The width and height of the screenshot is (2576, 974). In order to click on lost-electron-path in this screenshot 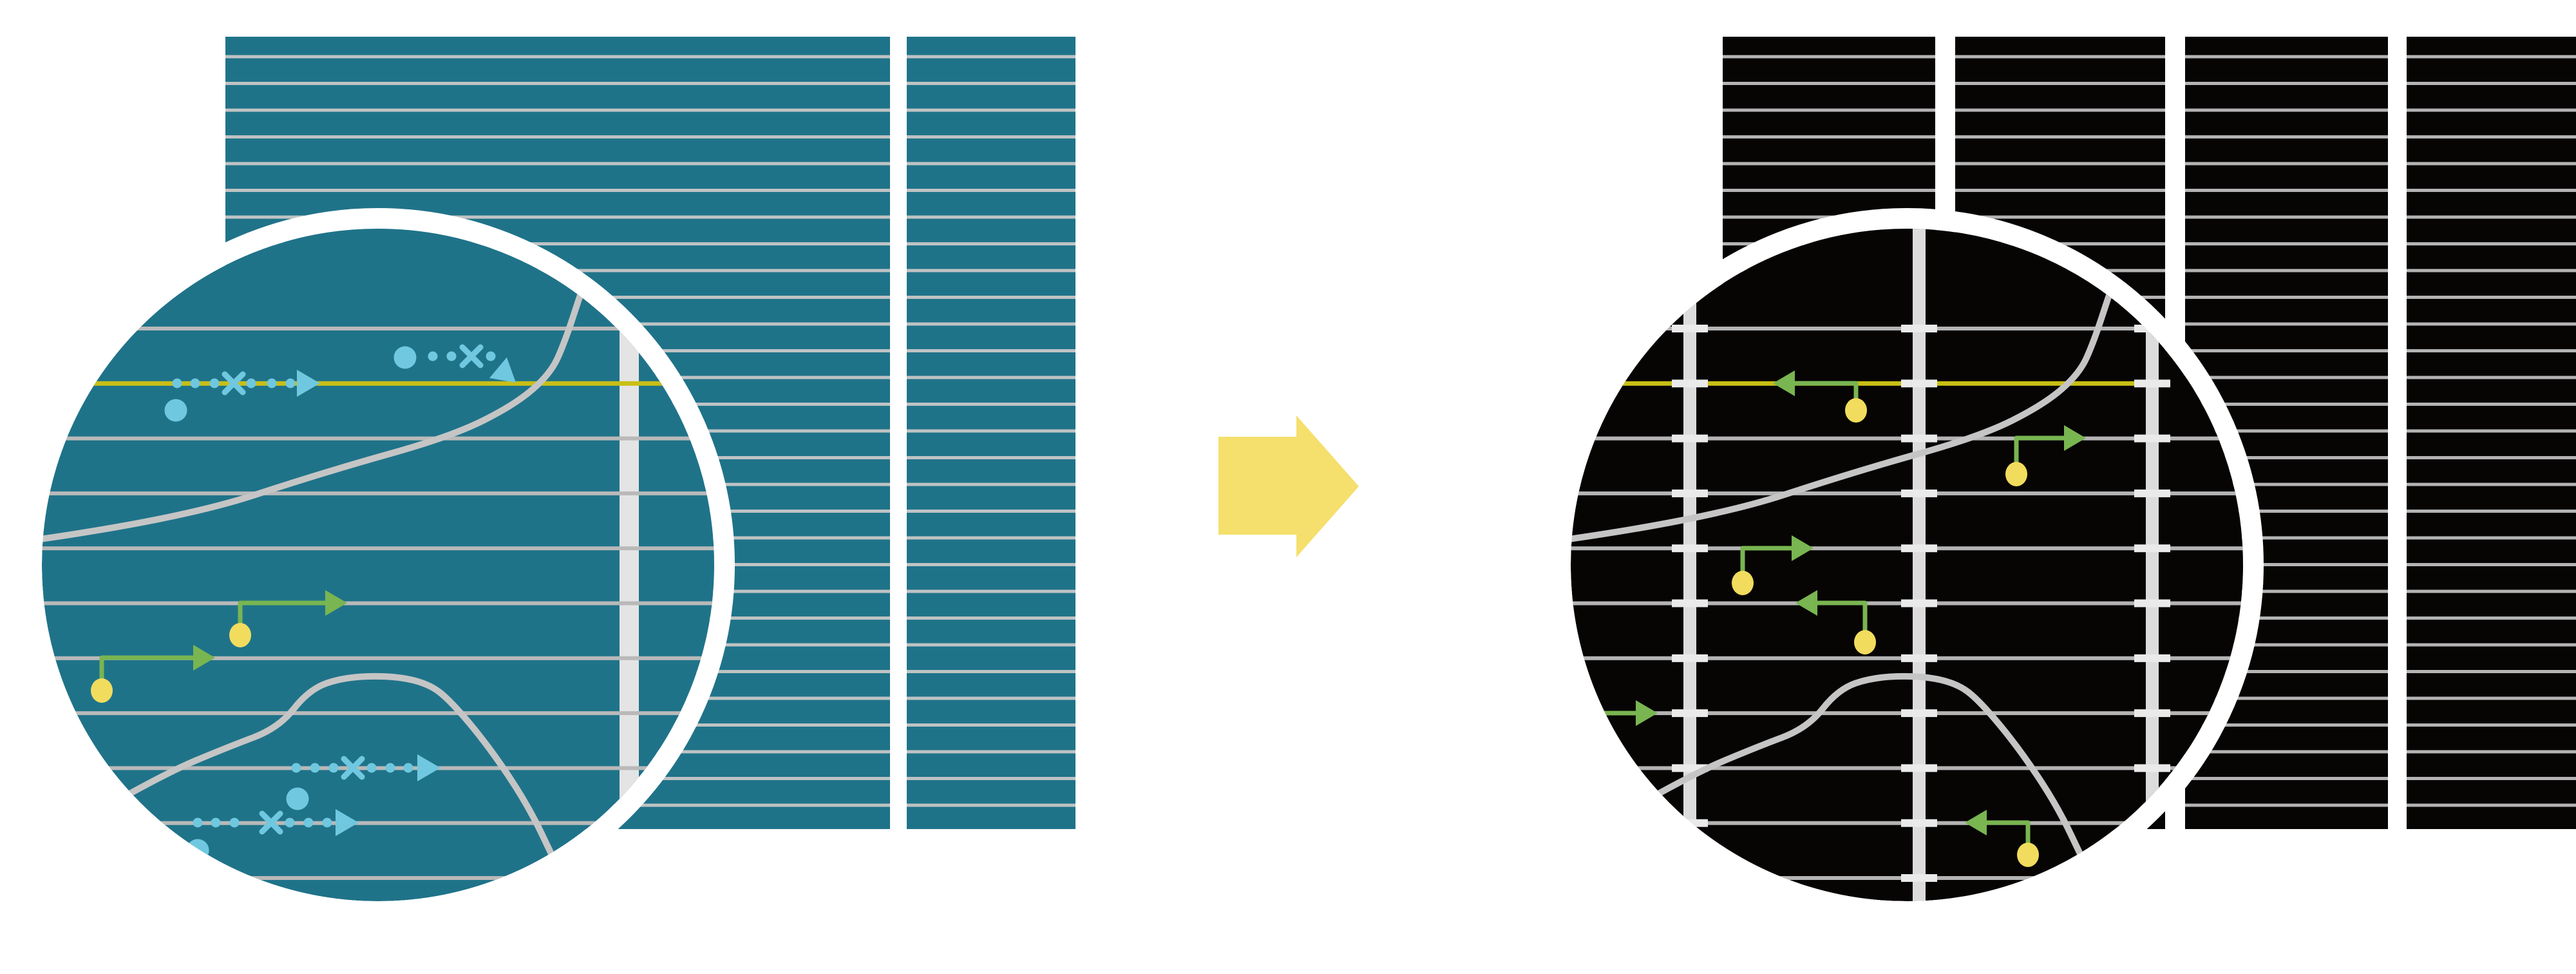, I will do `click(242, 396)`.